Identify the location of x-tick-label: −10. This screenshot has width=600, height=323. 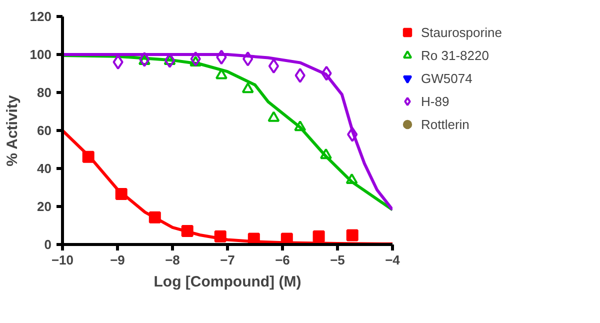
(62, 260).